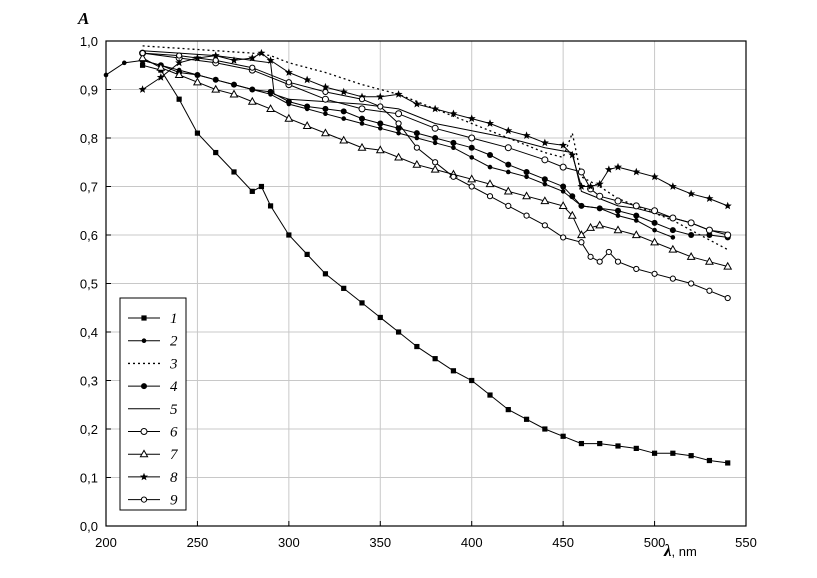 The image size is (817, 578). Describe the element at coordinates (174, 433) in the screenshot. I see `legend-label: 6` at that location.